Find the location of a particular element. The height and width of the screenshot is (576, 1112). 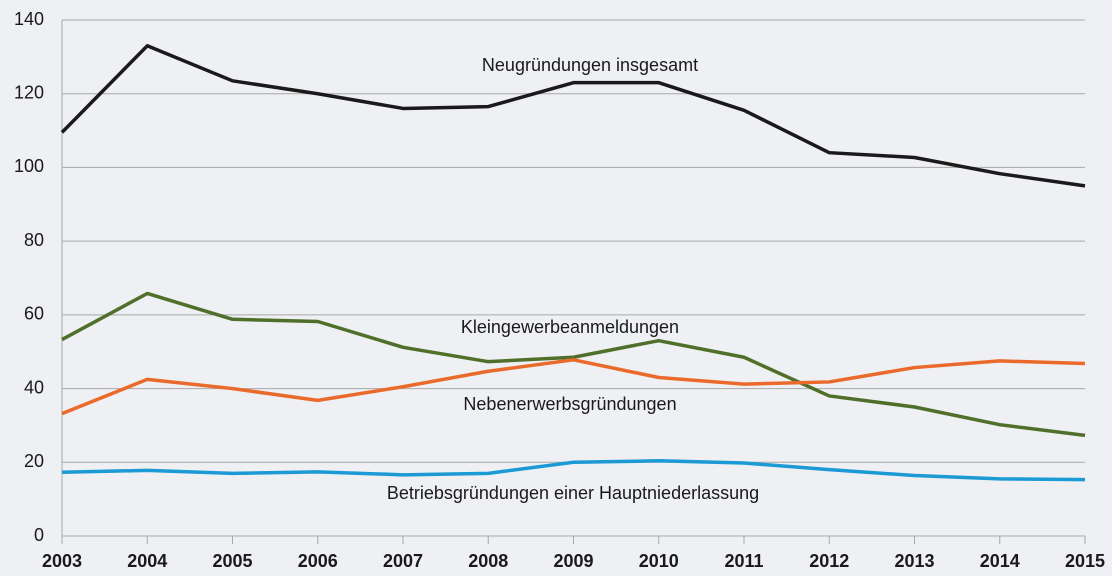

y-tick-label: 20 is located at coordinates (34, 461).